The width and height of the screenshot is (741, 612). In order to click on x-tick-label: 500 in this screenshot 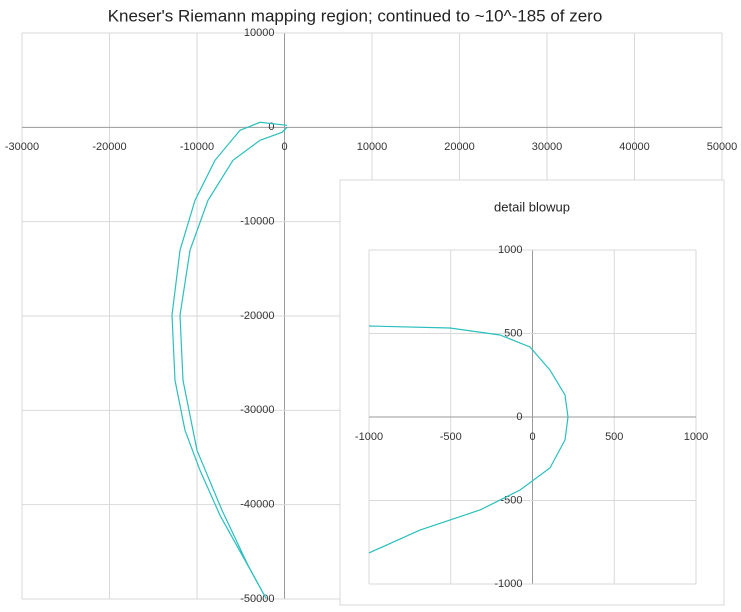, I will do `click(614, 437)`.